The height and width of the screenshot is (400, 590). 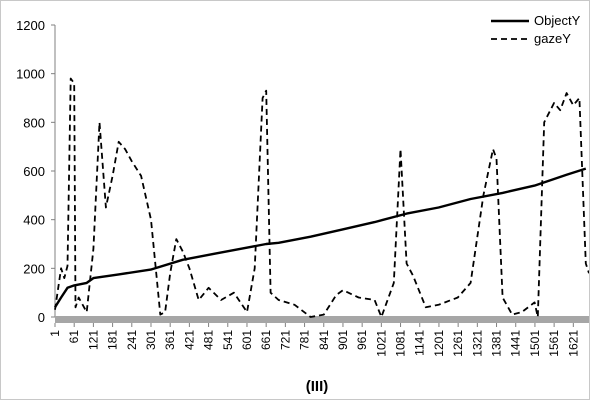 I want to click on x-tick-label: 481, so click(x=209, y=340).